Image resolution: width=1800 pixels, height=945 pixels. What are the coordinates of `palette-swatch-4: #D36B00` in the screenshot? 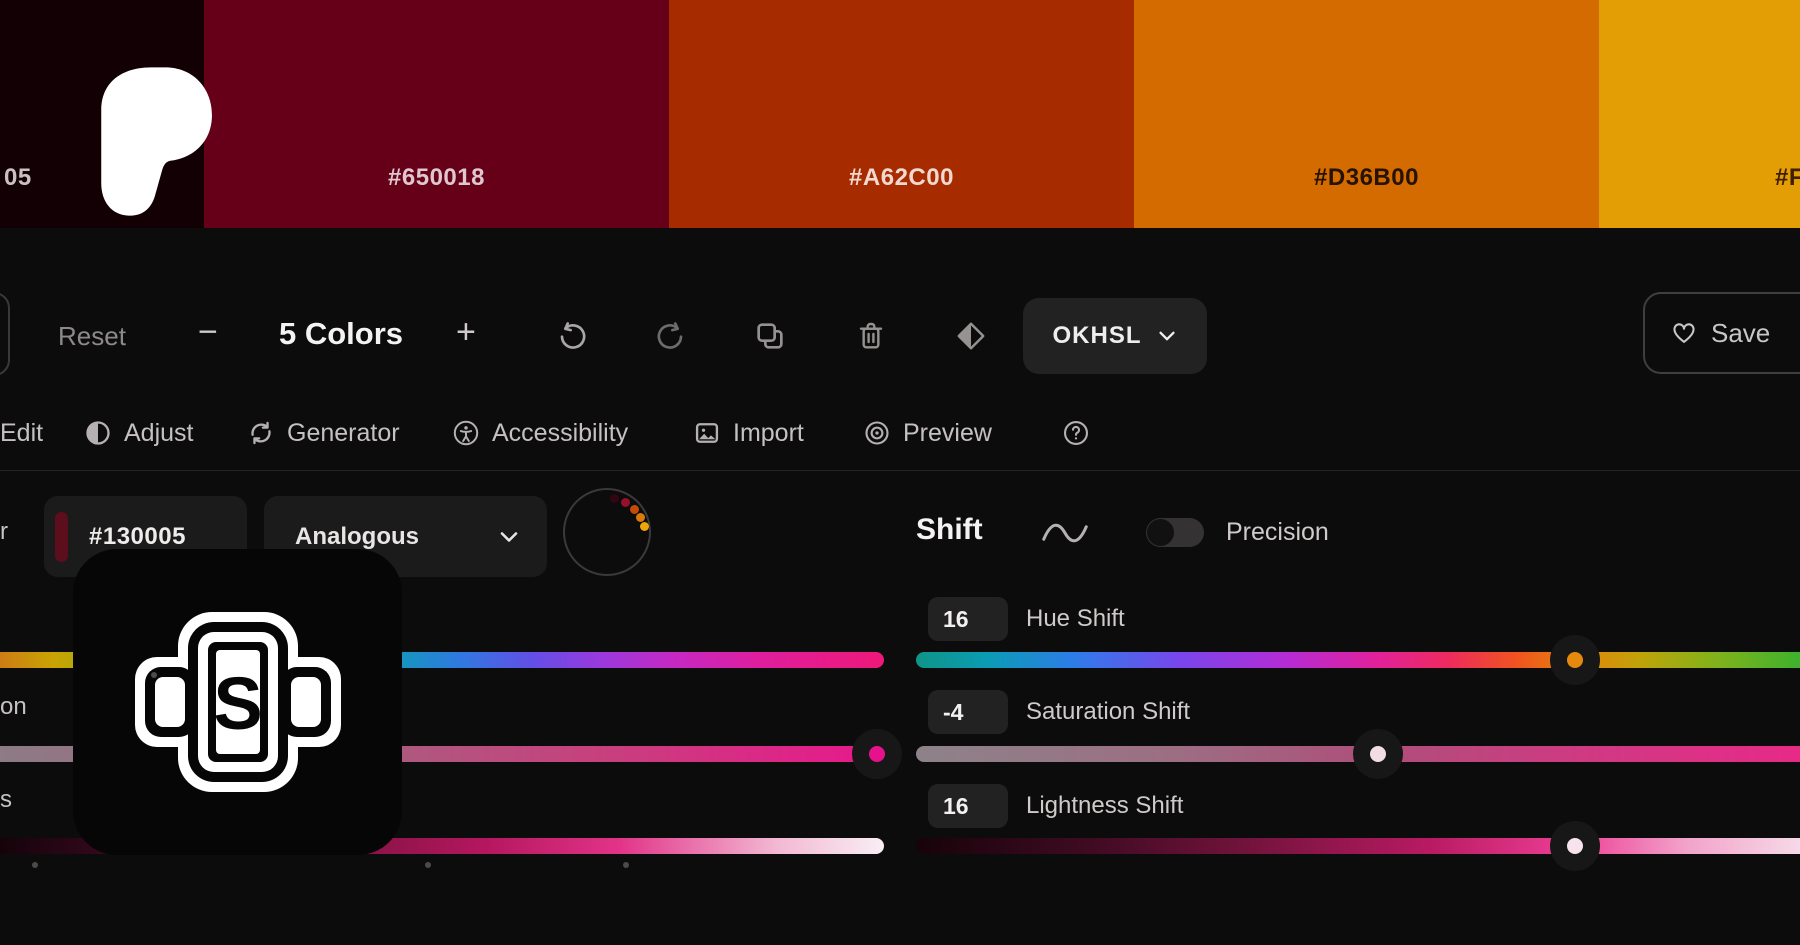 It's located at (1366, 114).